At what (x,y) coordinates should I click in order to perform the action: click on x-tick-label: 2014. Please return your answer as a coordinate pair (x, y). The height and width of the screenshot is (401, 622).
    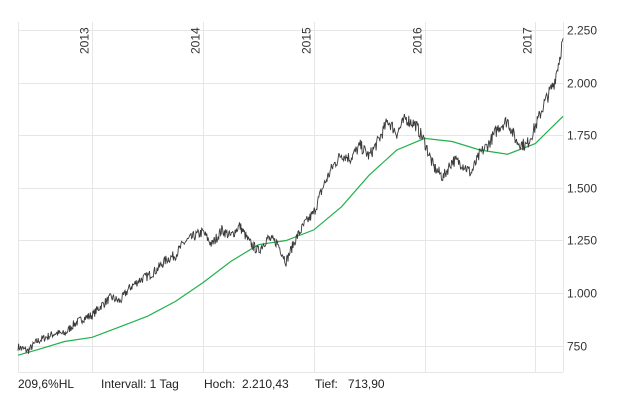
    Looking at the image, I should click on (196, 40).